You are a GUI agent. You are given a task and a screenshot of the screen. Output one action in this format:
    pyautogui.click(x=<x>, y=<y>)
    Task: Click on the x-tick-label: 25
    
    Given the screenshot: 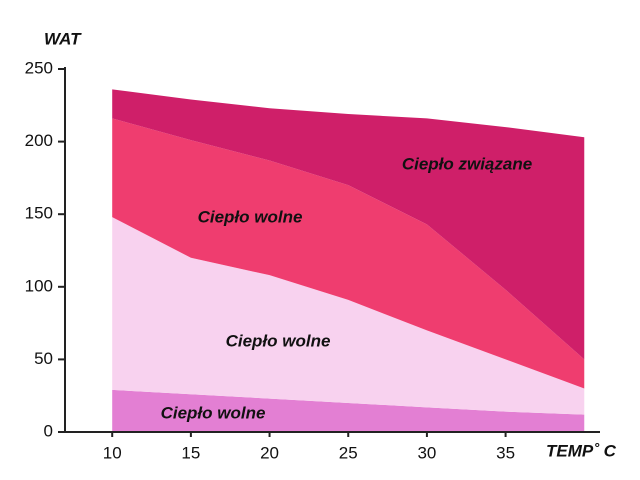 What is the action you would take?
    pyautogui.click(x=348, y=452)
    